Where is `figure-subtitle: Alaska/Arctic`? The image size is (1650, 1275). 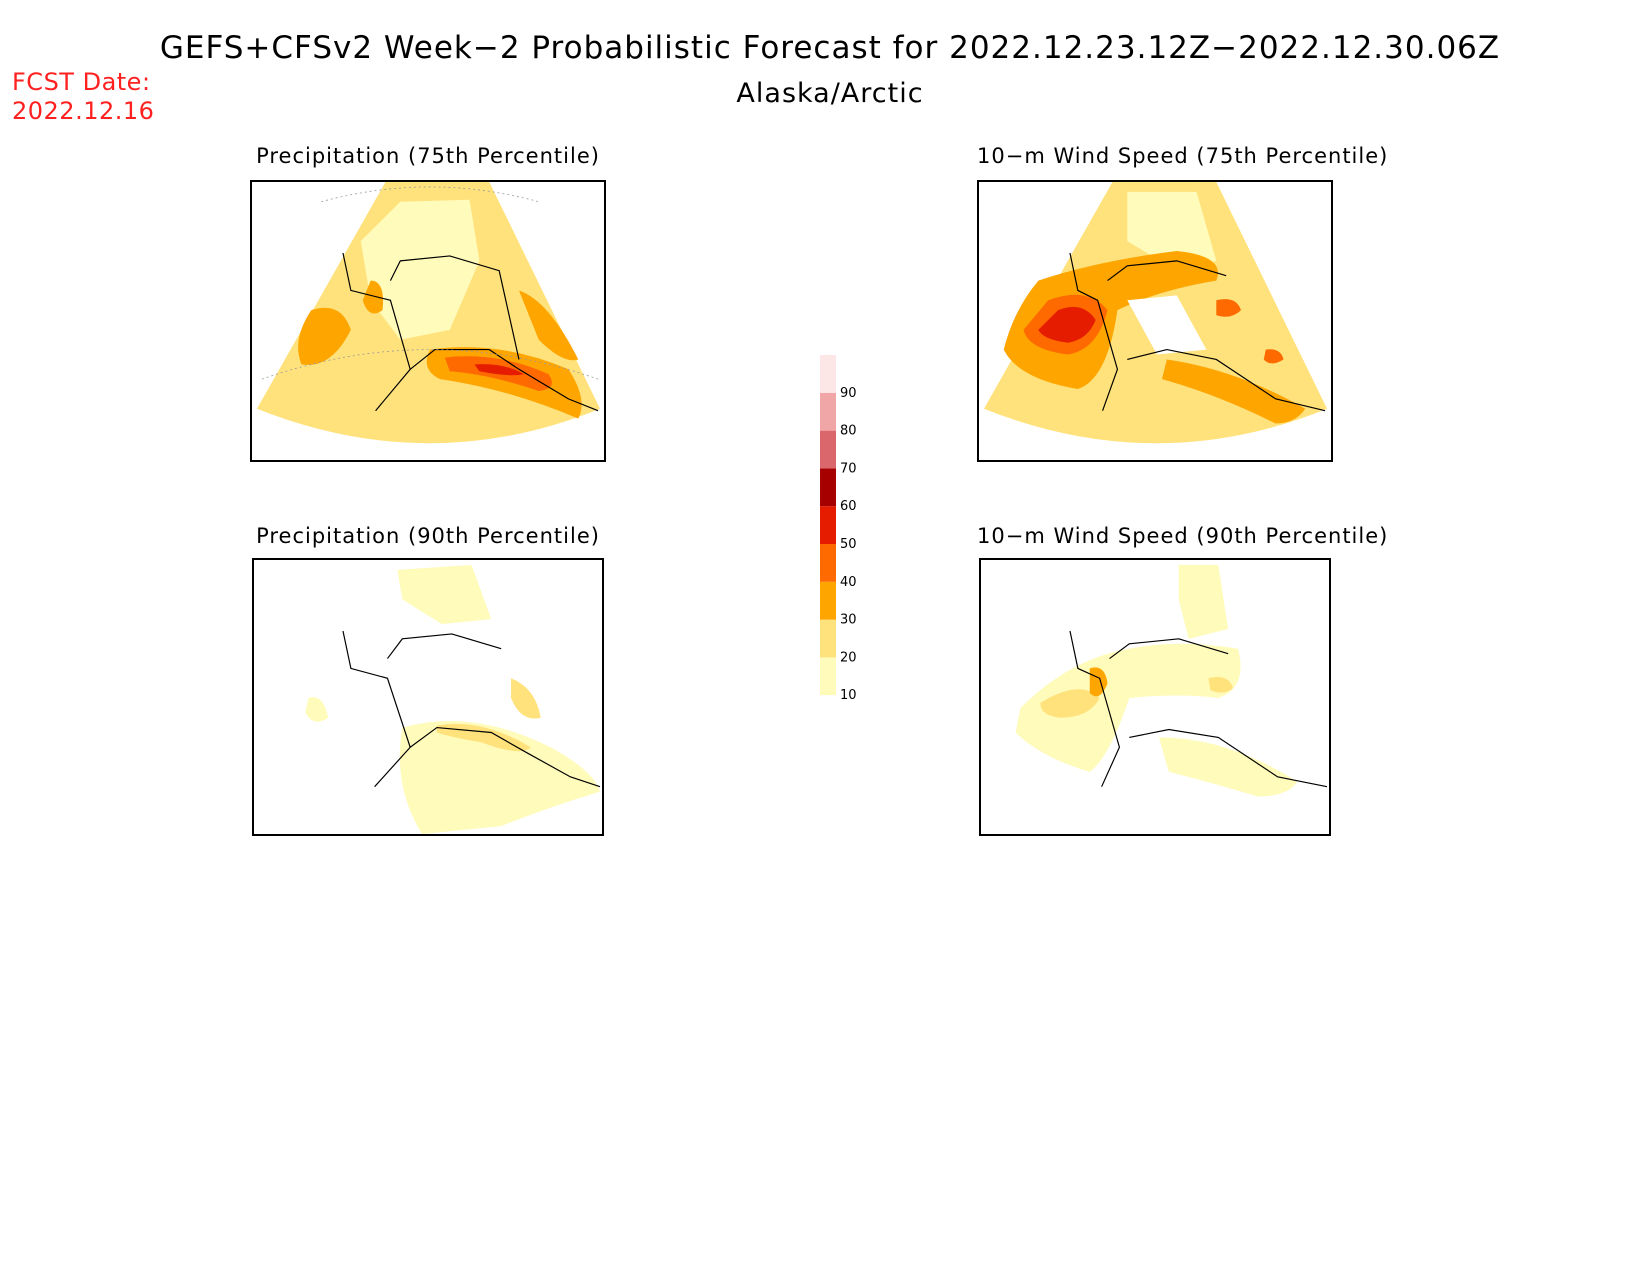 figure-subtitle: Alaska/Arctic is located at coordinates (830, 93).